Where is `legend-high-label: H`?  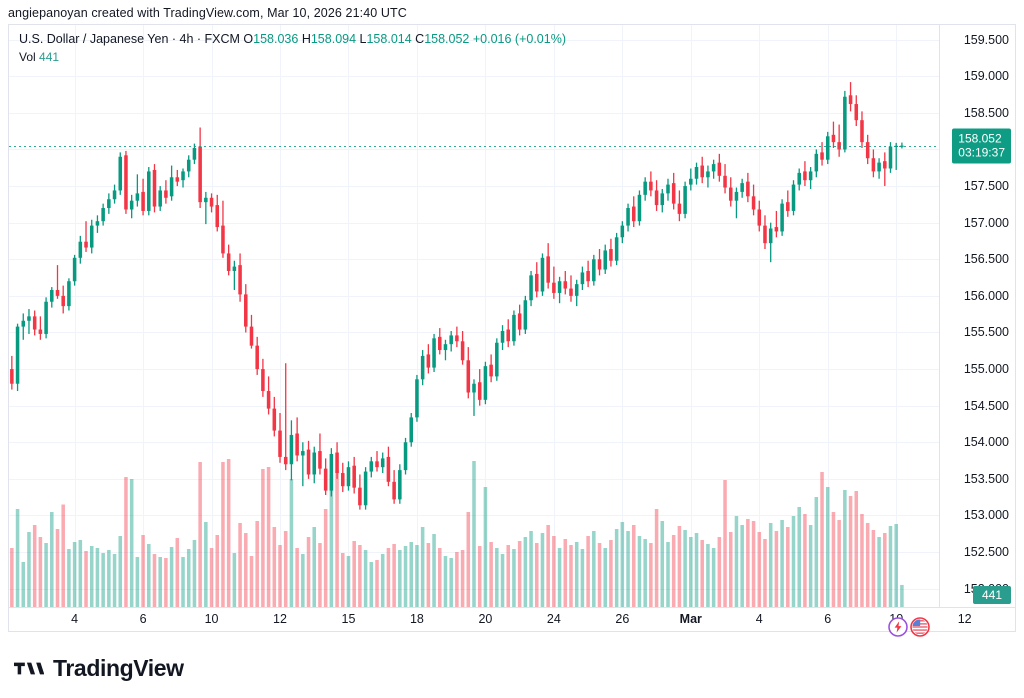
legend-high-label: H is located at coordinates (306, 39).